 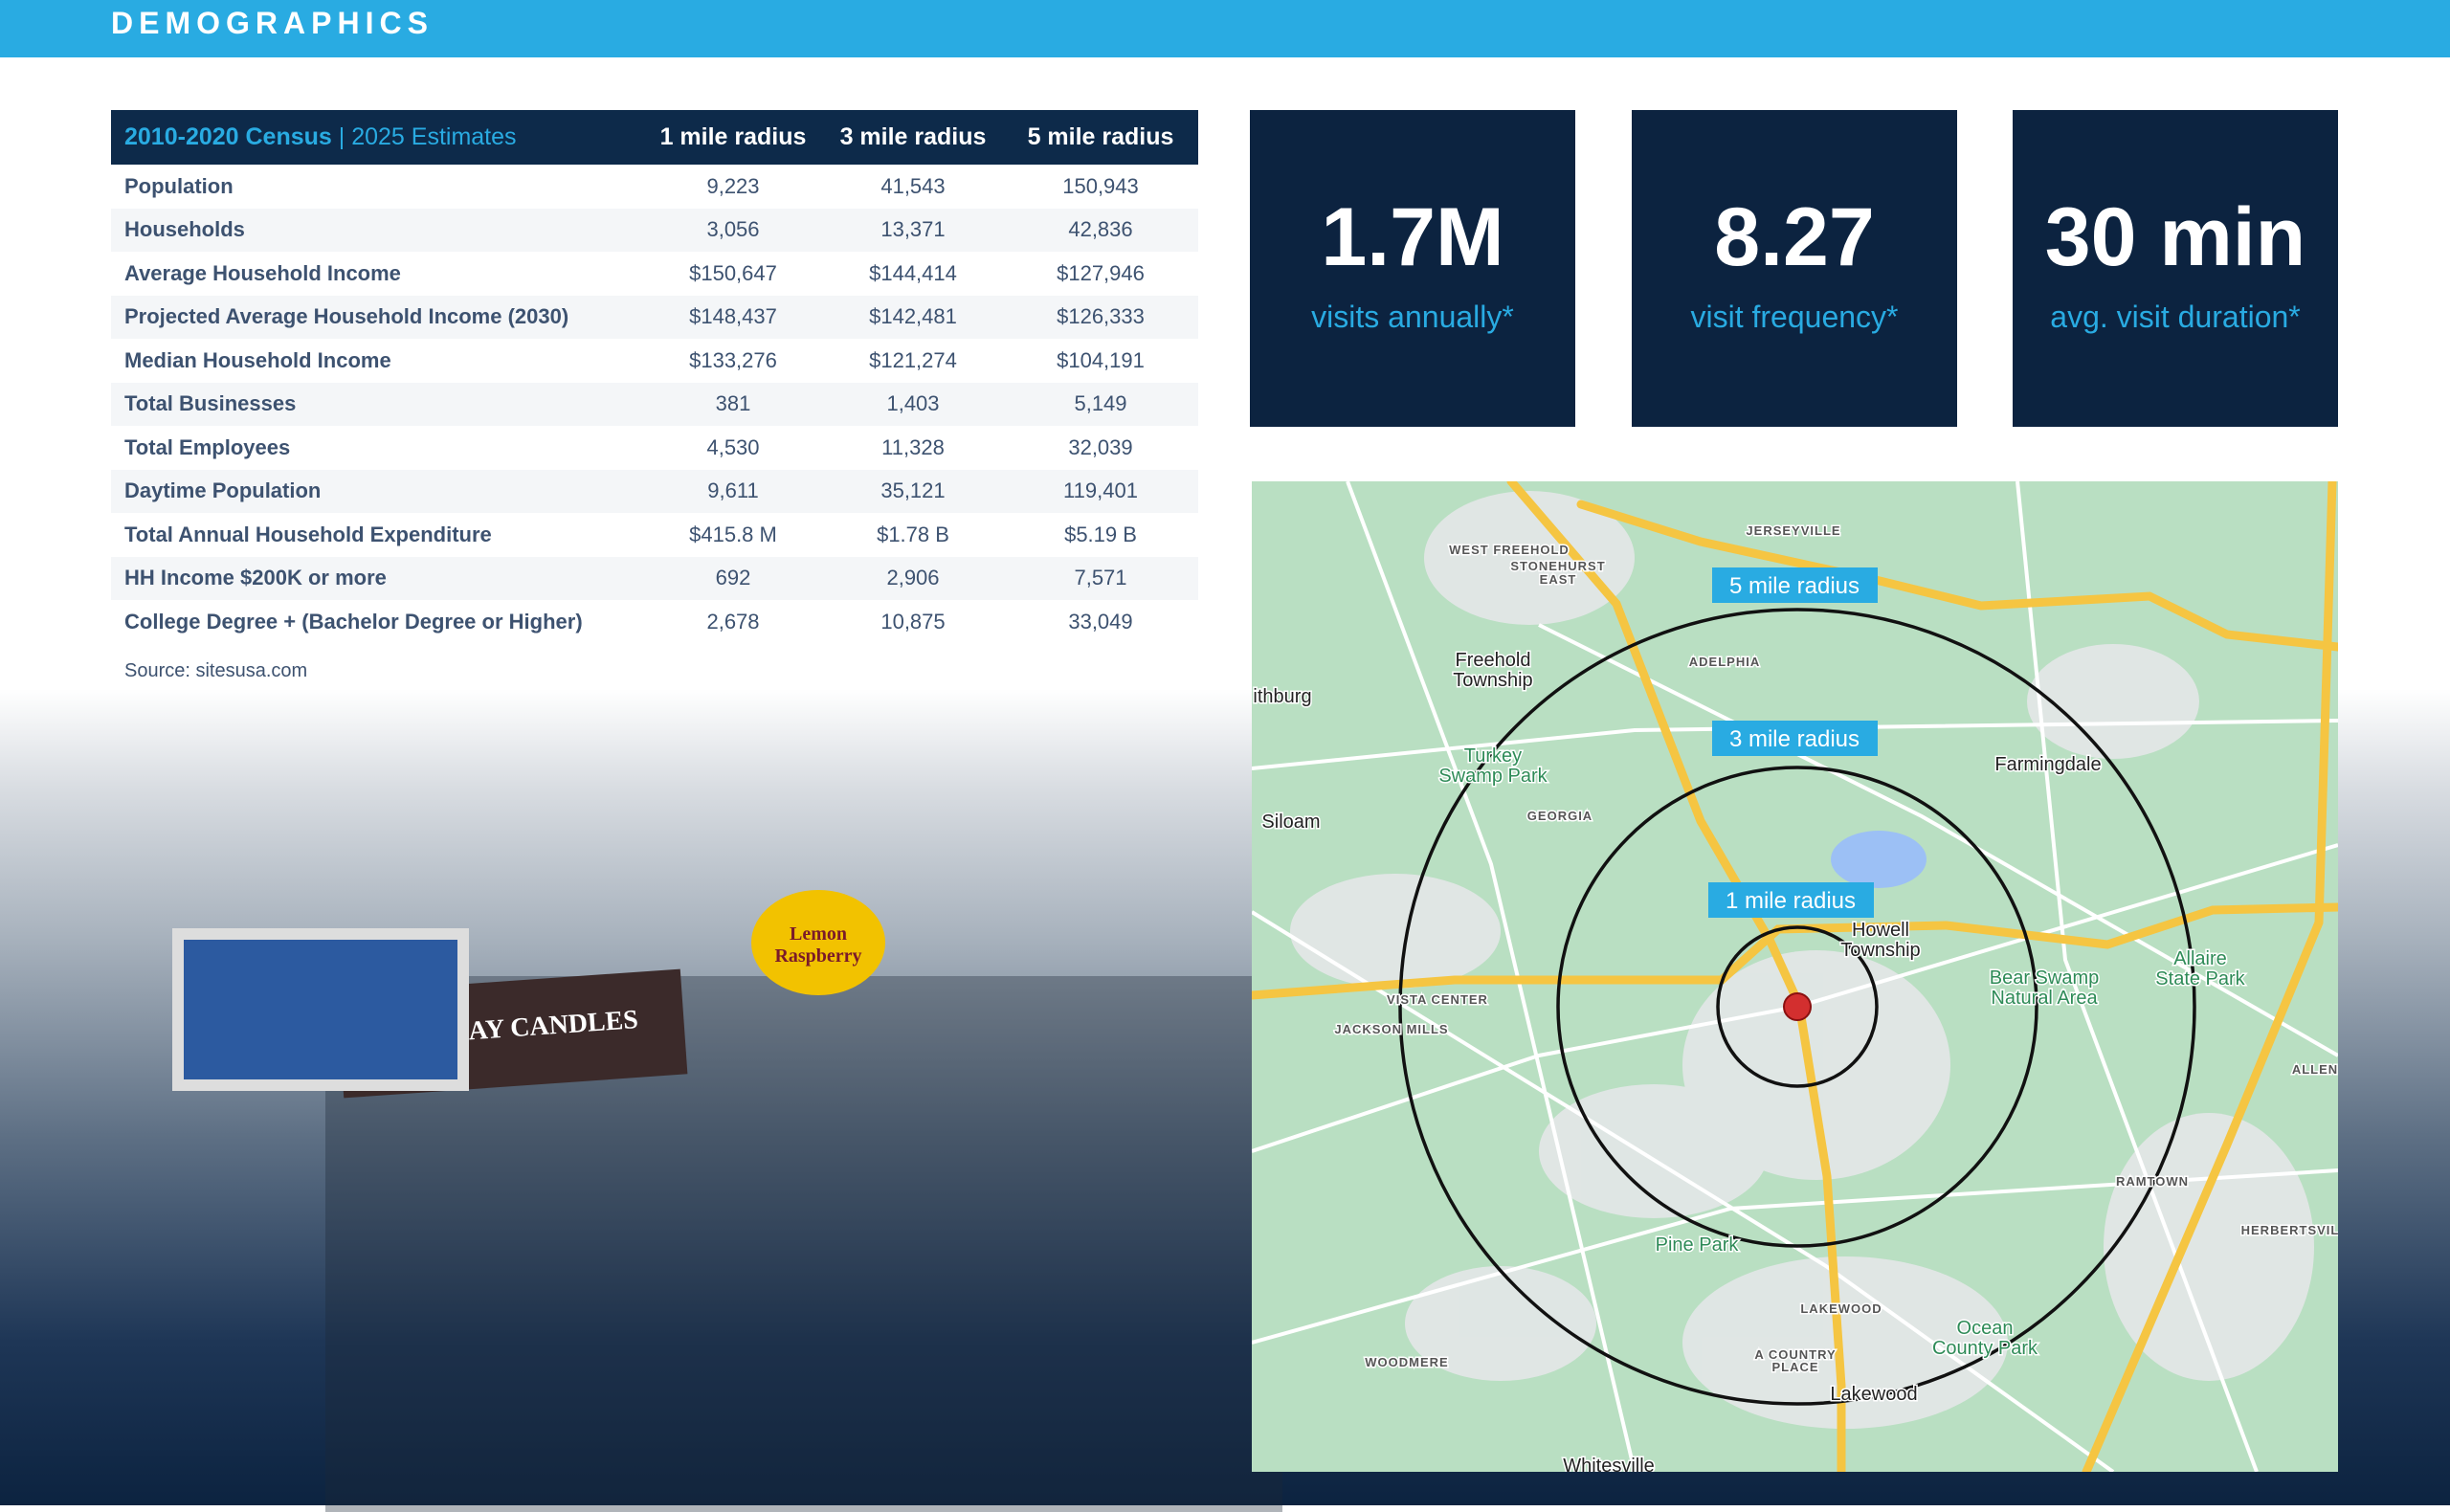 What do you see at coordinates (913, 534) in the screenshot?
I see `row-value: $1.78 B` at bounding box center [913, 534].